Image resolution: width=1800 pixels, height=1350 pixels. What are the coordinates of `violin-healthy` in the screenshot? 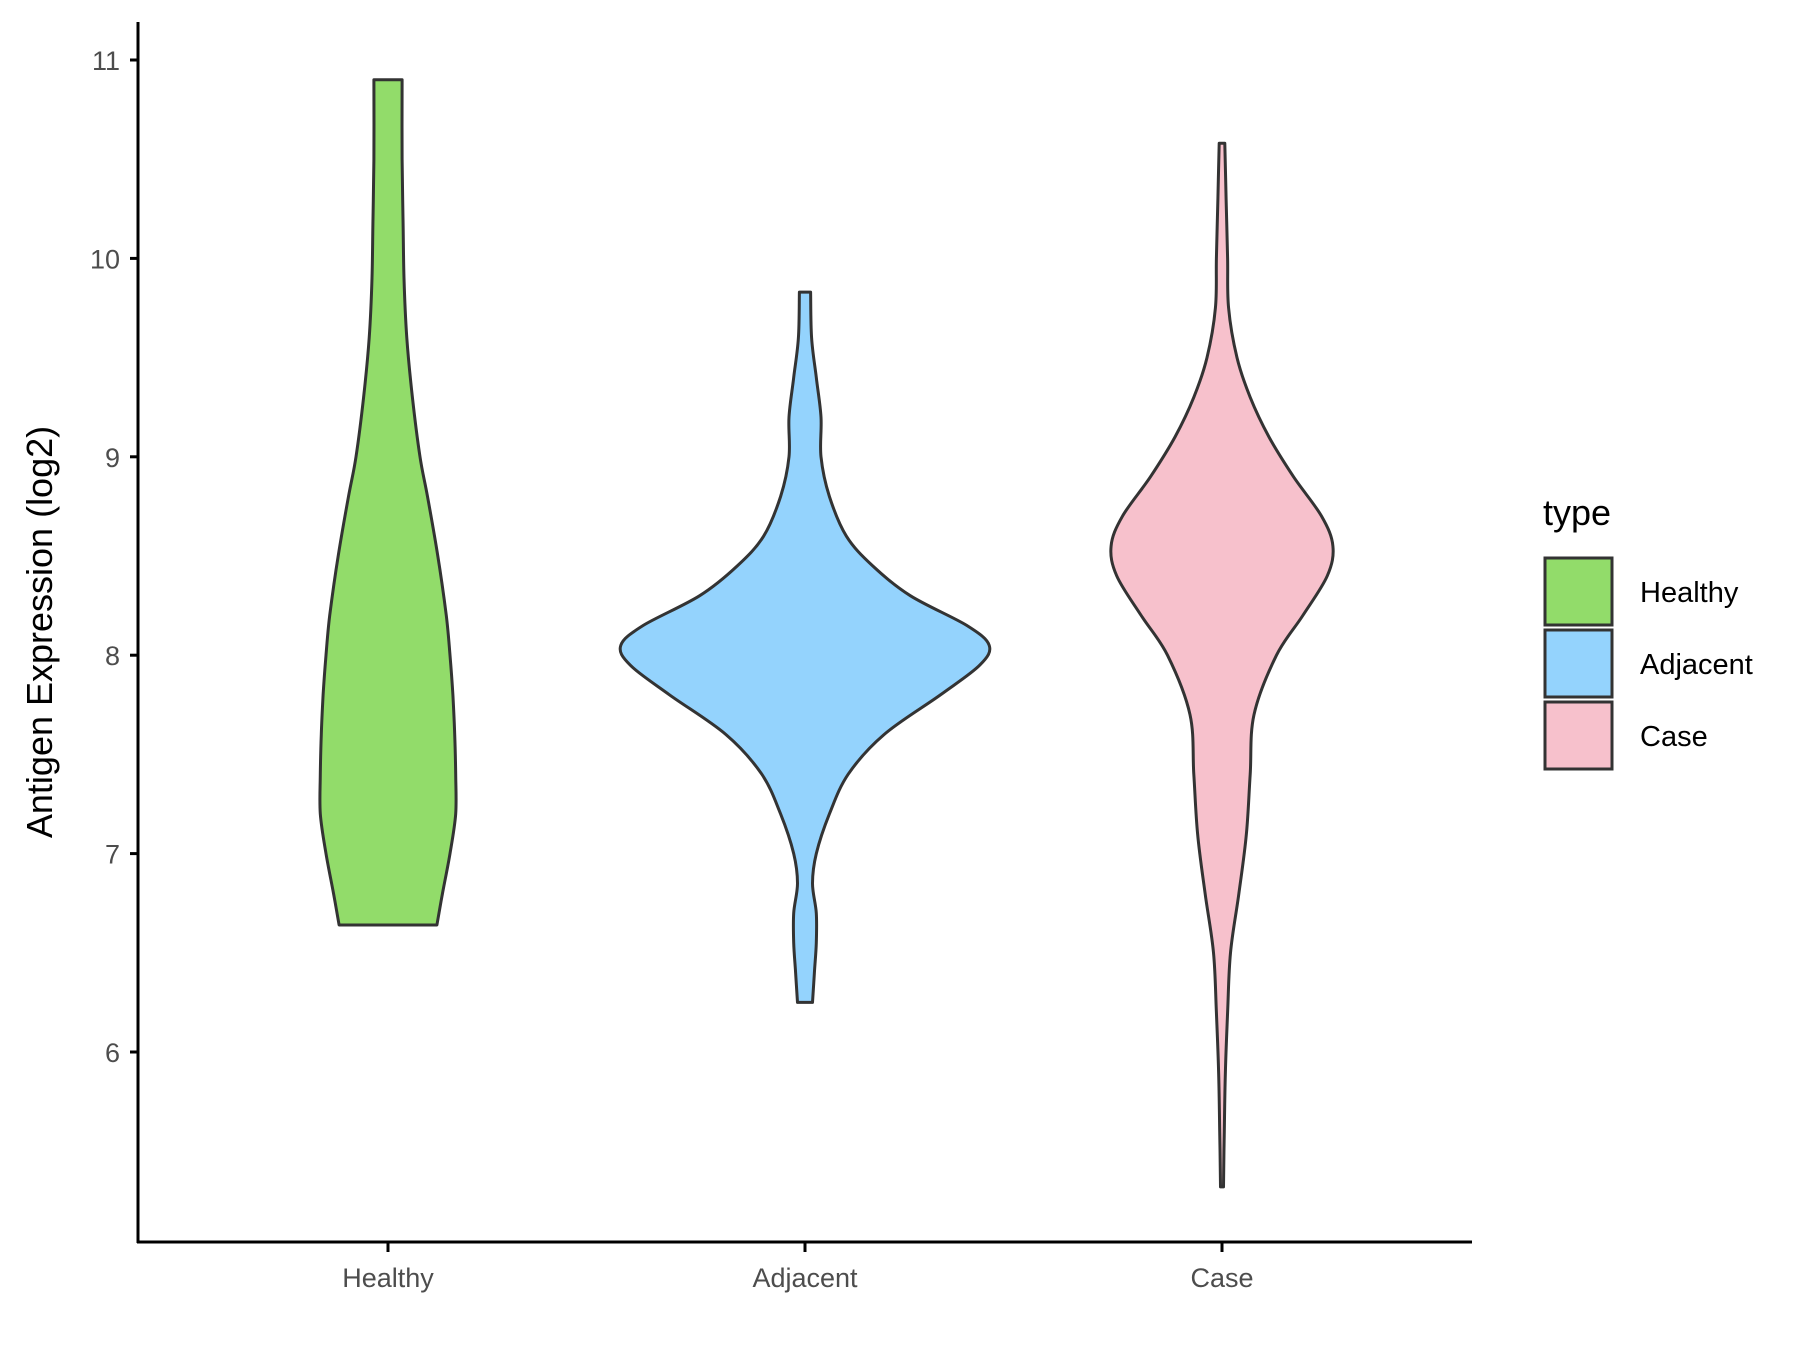 It's located at (388, 502).